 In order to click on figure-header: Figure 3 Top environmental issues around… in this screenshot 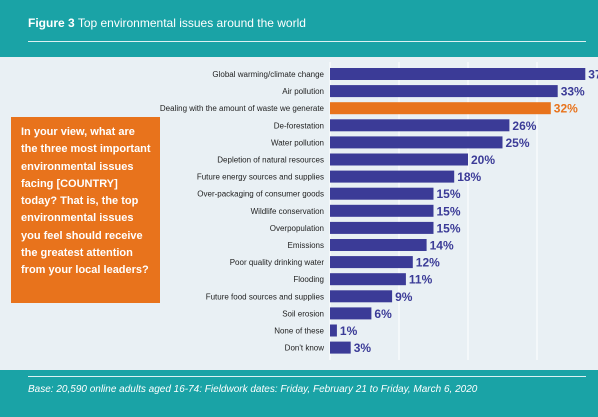, I will do `click(299, 28)`.